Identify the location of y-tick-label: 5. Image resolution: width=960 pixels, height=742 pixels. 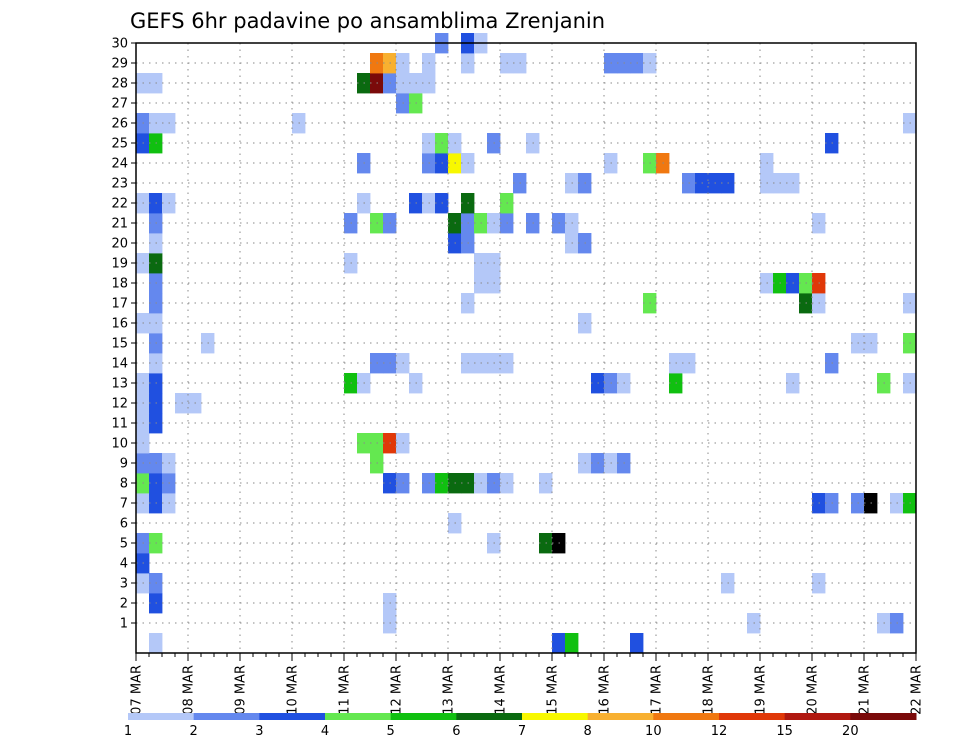
(124, 544).